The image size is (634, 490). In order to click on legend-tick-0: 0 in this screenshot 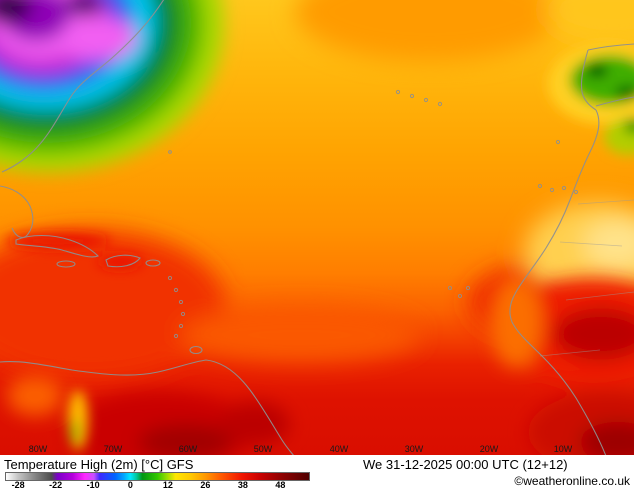, I will do `click(130, 485)`.